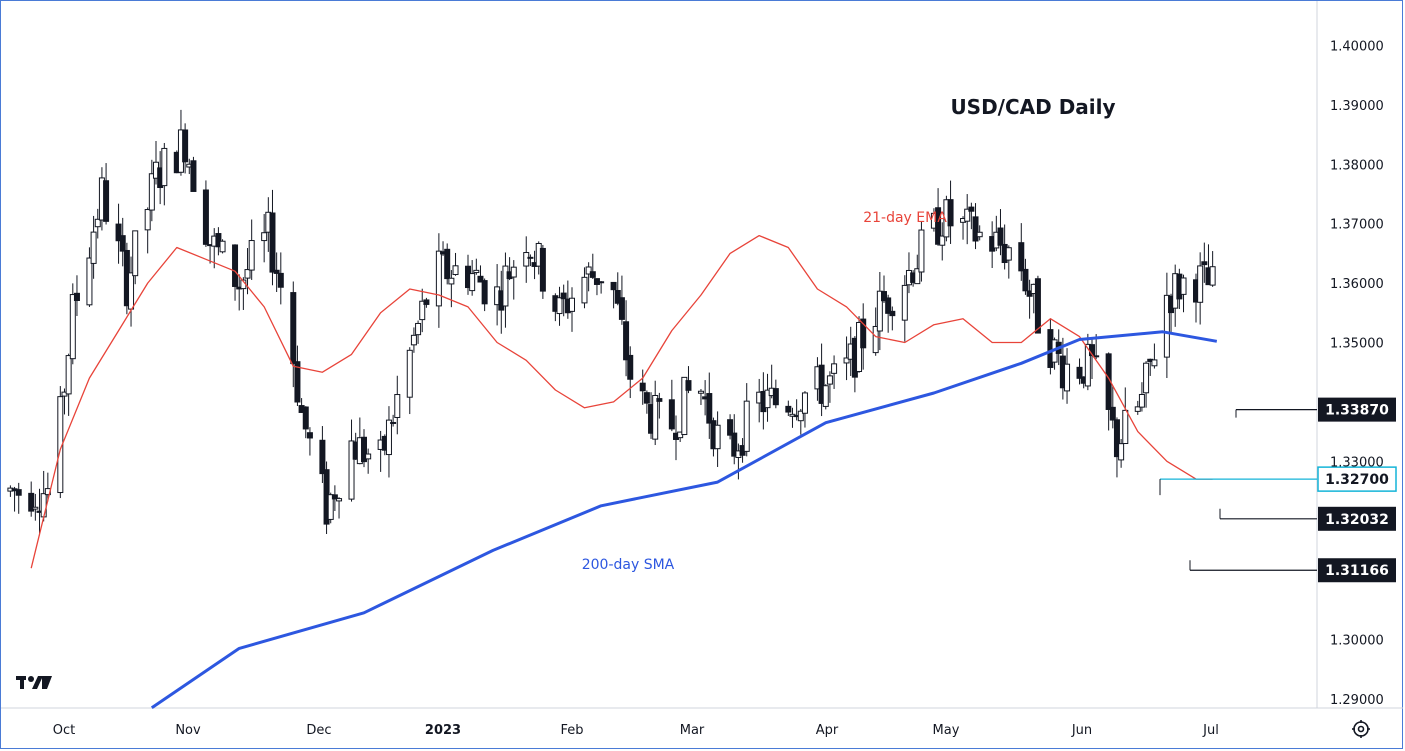  What do you see at coordinates (188, 730) in the screenshot?
I see `time-tick-label: Nov` at bounding box center [188, 730].